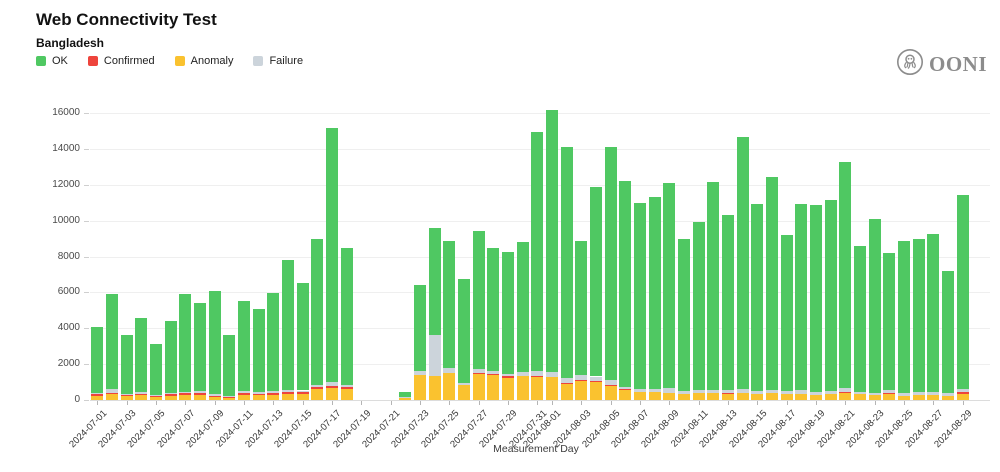  What do you see at coordinates (129, 61) in the screenshot?
I see `legend-label-confirmed: Confirmed` at bounding box center [129, 61].